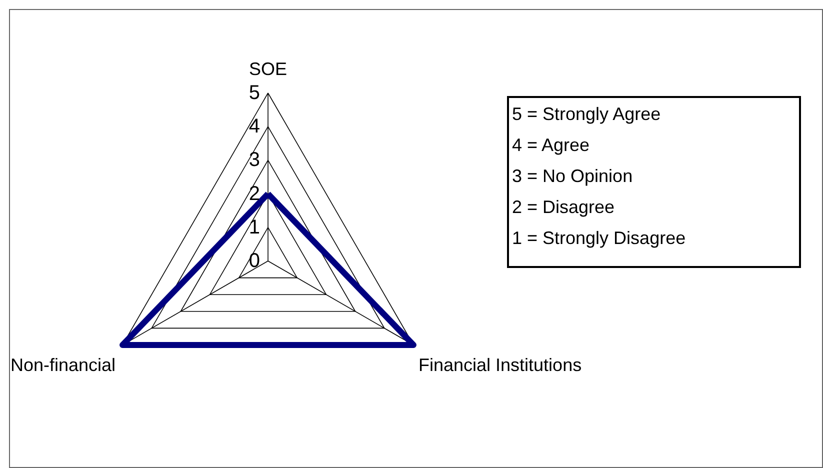 This screenshot has width=823, height=468. I want to click on text: 2 = Disagree, so click(563, 207).